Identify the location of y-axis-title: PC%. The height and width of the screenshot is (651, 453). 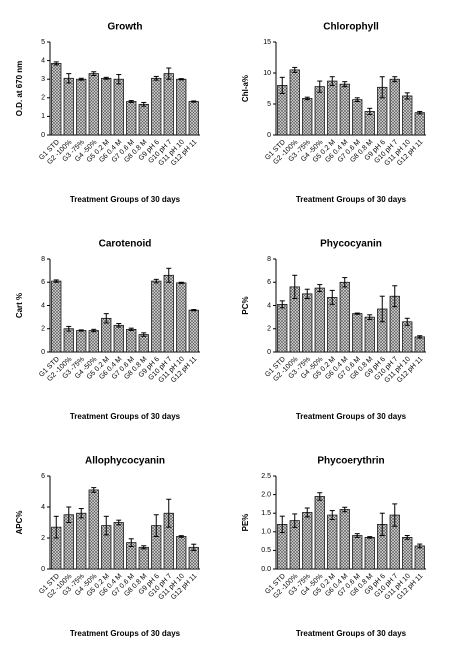
(245, 305).